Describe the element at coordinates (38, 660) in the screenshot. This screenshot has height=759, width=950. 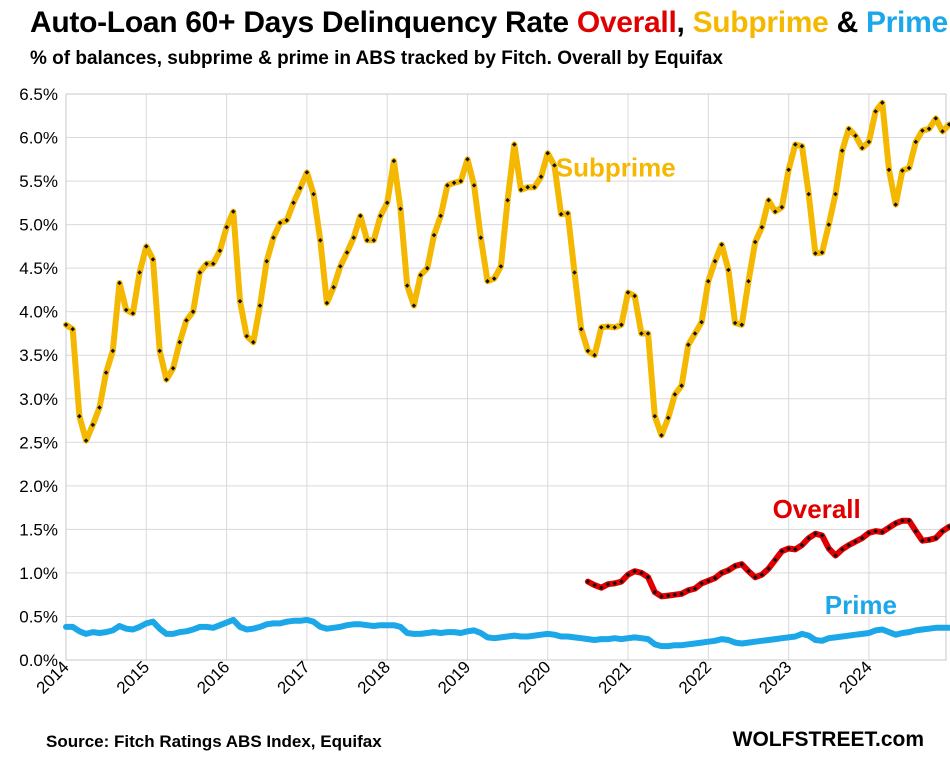
I see `y-tick-label: 0.0%` at that location.